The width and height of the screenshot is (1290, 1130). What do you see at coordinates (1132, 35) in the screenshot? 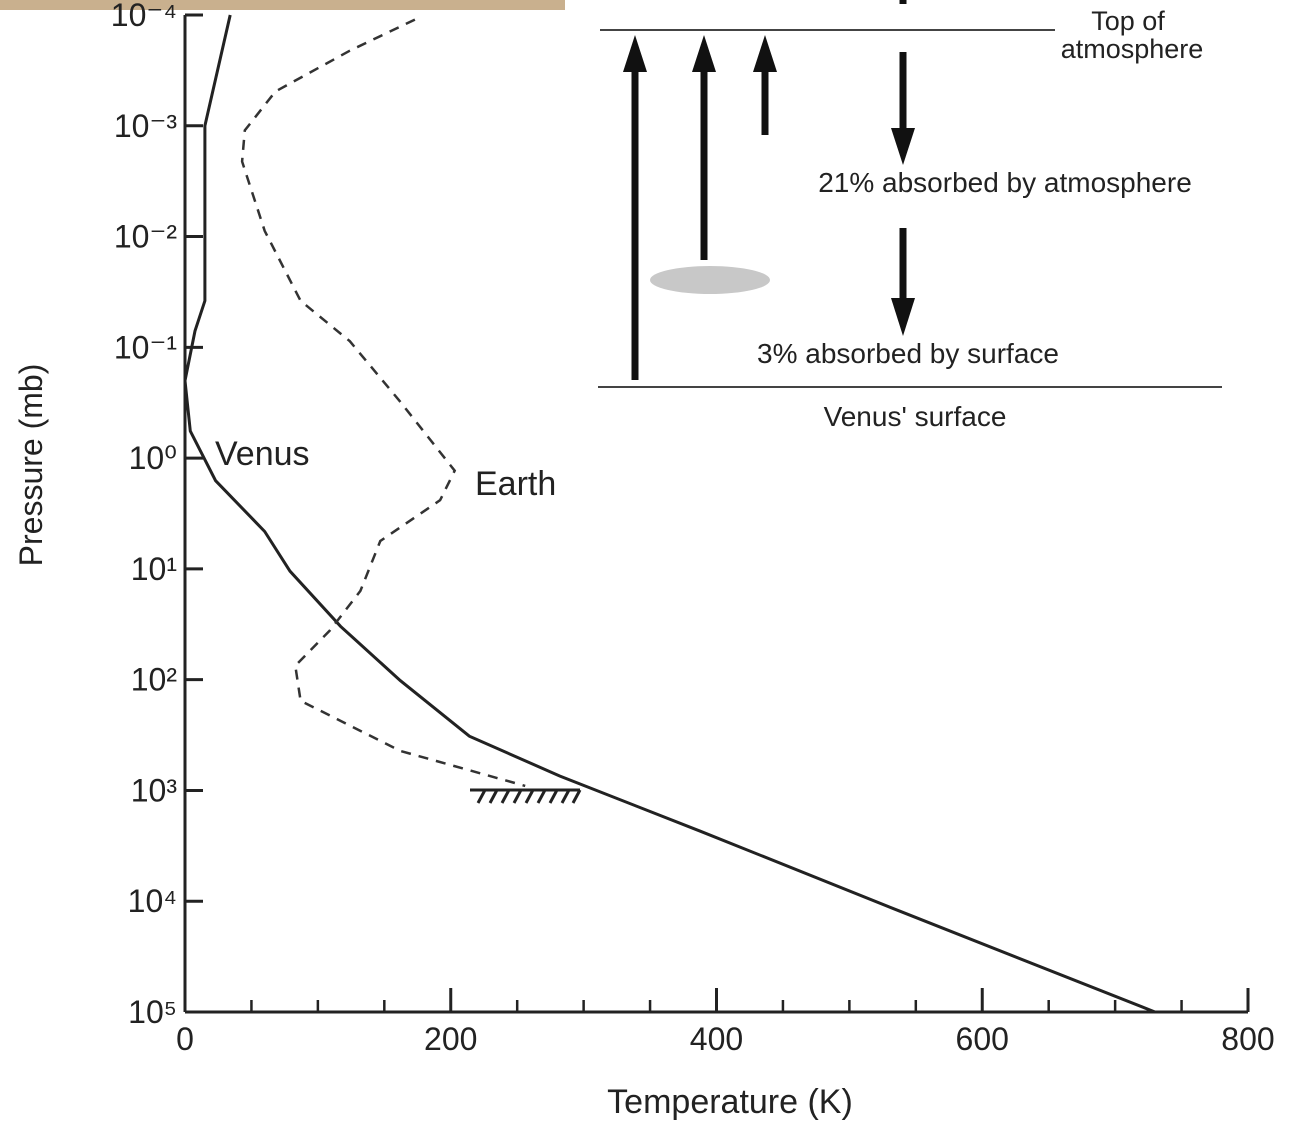
I see `top-label: Top of atmosphere` at bounding box center [1132, 35].